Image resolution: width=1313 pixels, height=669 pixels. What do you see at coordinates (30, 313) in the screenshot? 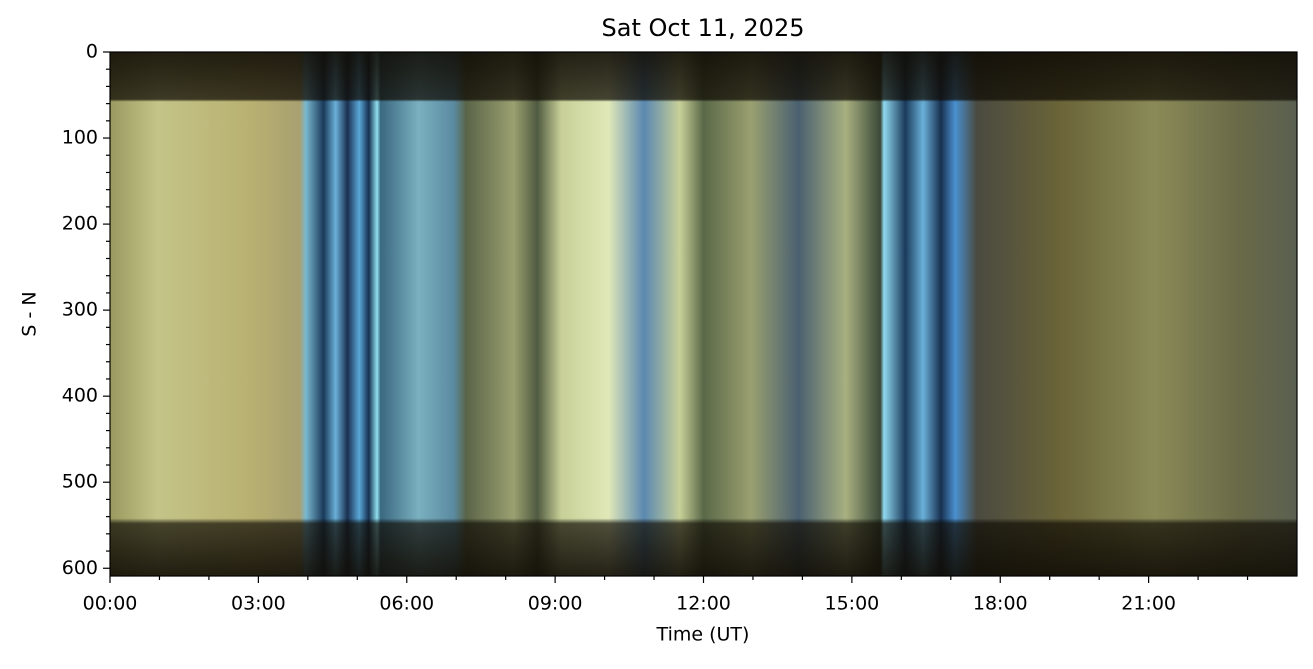
I see `y-axis-label: S - N` at bounding box center [30, 313].